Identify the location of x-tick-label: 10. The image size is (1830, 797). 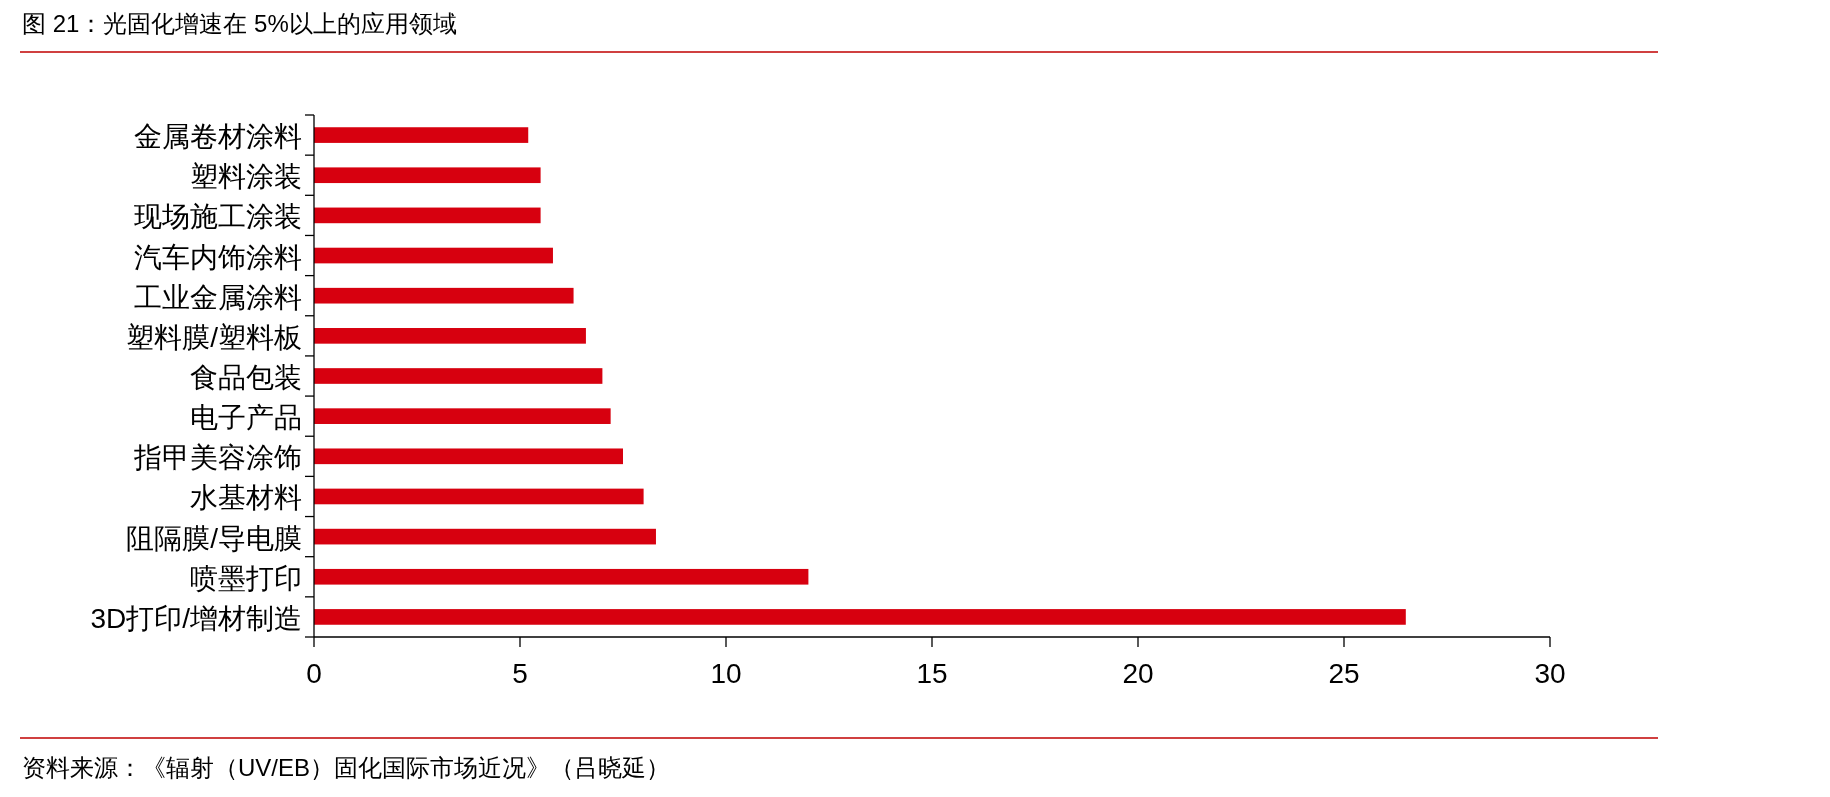
(726, 673).